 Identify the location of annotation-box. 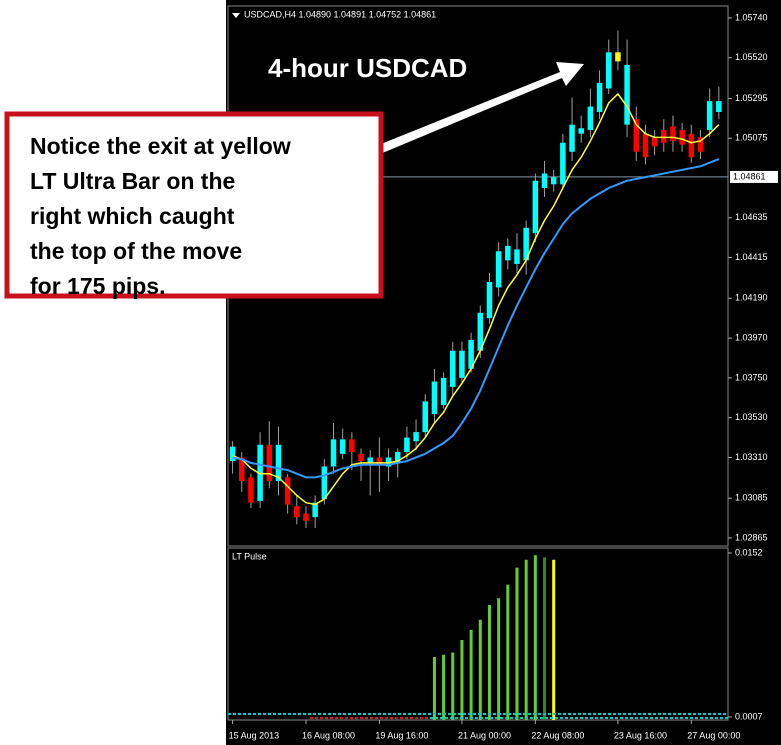
(194, 205).